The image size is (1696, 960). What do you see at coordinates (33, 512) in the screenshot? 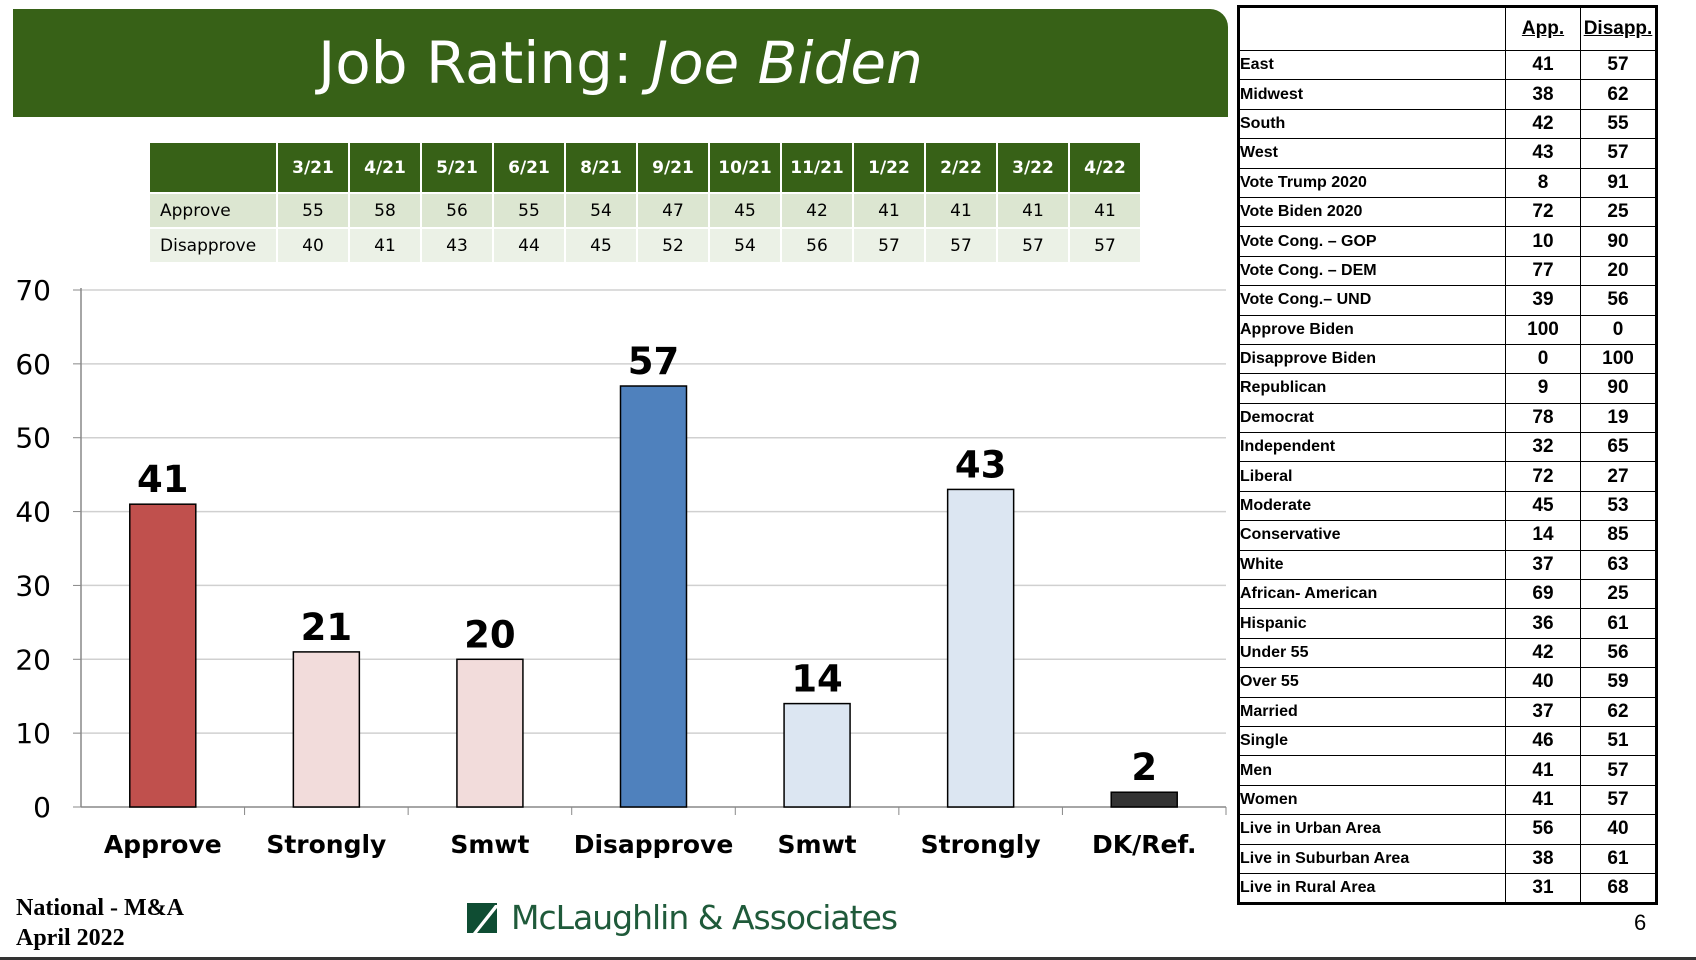
I see `y-tick-label: 40` at bounding box center [33, 512].